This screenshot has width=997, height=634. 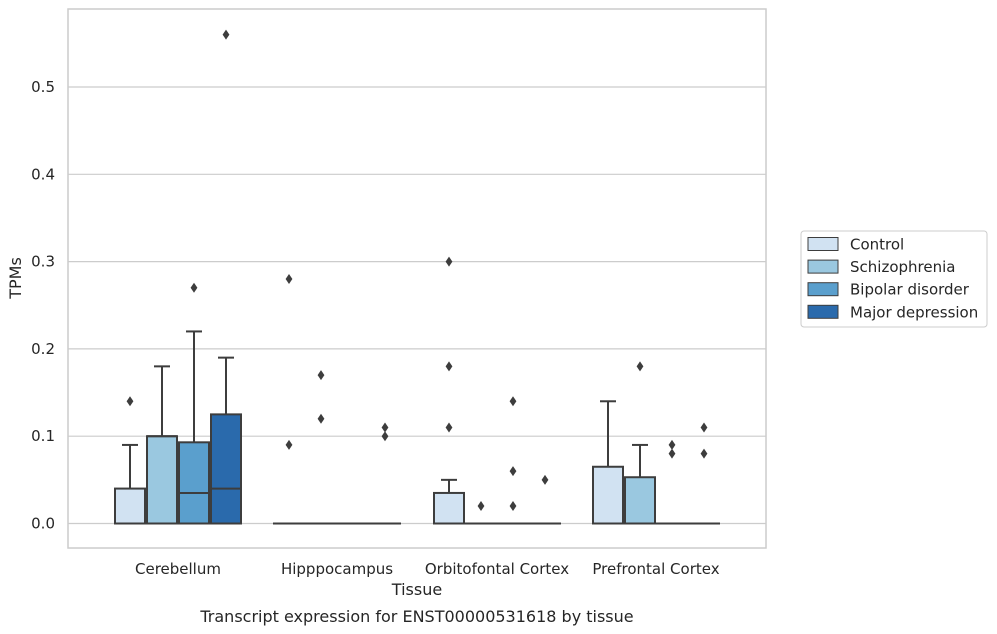 What do you see at coordinates (902, 267) in the screenshot?
I see `legend-label: Schizophrenia` at bounding box center [902, 267].